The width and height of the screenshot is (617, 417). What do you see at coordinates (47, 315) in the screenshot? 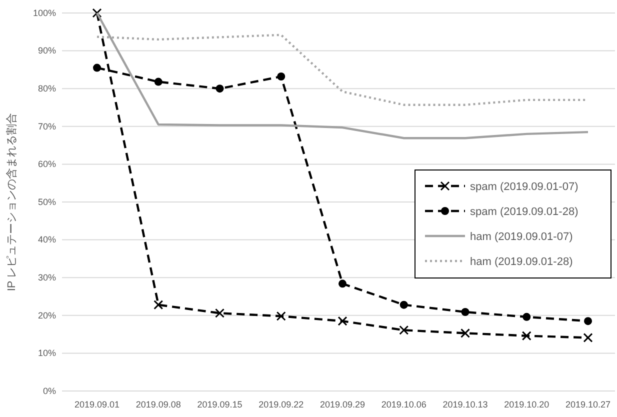
I see `y-tick-label: 20%` at bounding box center [47, 315].